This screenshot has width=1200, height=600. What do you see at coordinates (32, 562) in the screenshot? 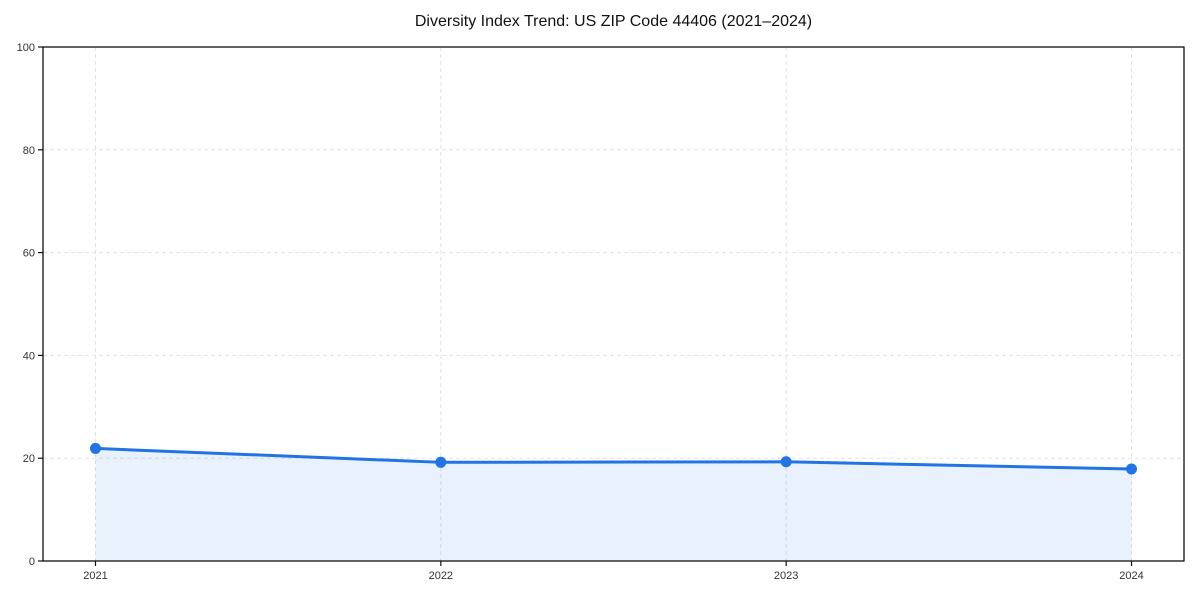
I see `y-axis-tick-label: 0` at bounding box center [32, 562].